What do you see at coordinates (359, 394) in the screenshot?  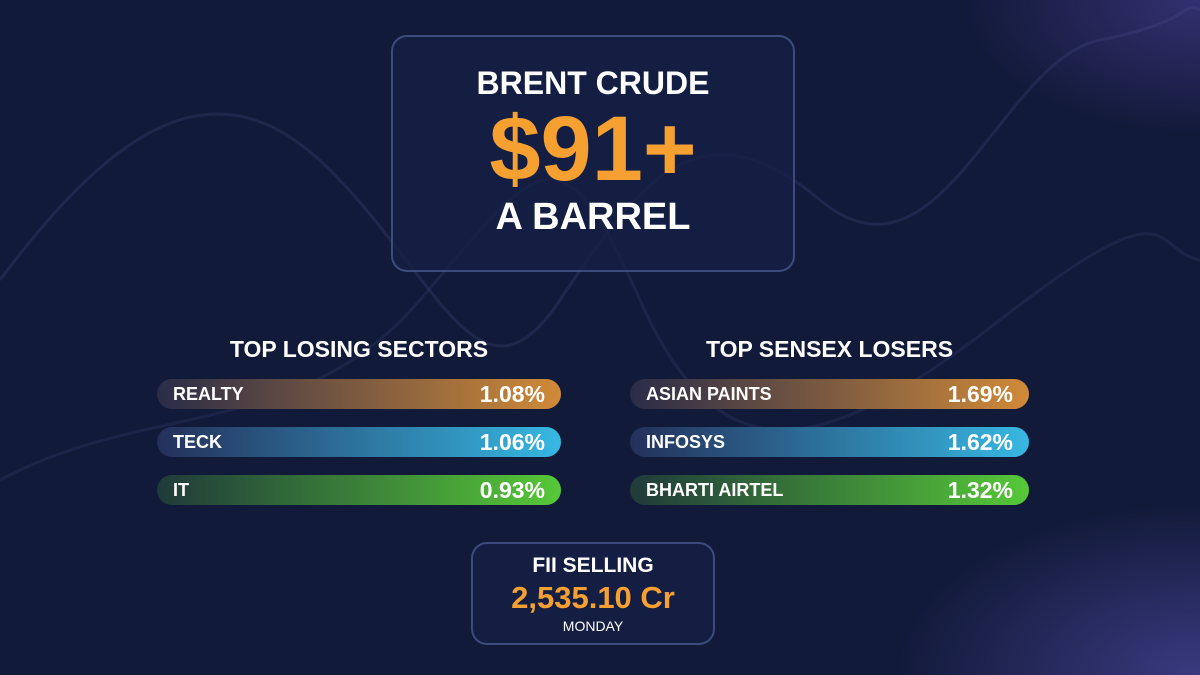 I see `list-row: REALTY 1.08%` at bounding box center [359, 394].